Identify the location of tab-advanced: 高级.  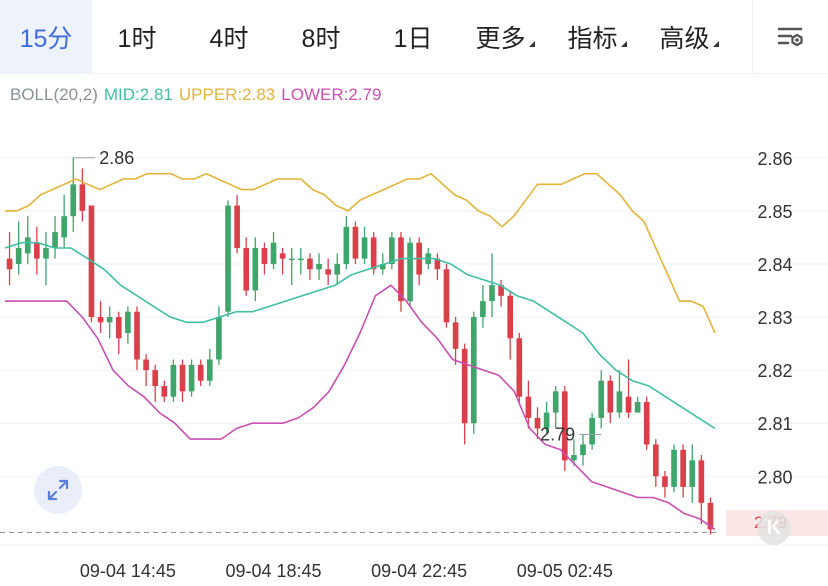
(689, 37).